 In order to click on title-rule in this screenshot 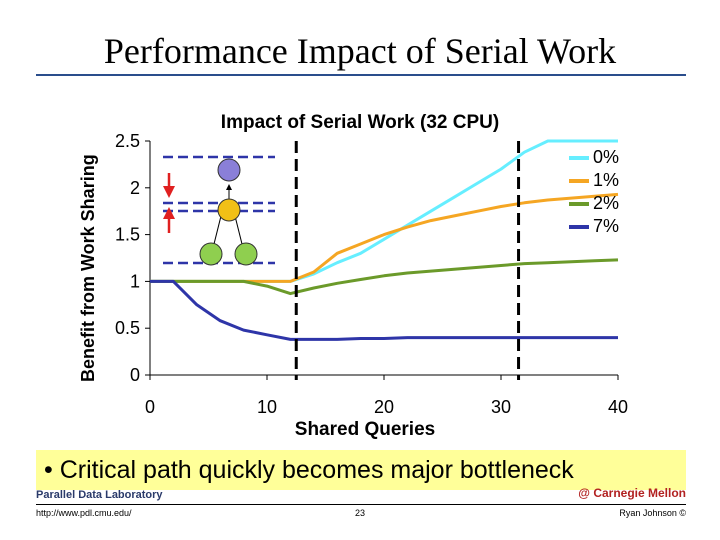, I will do `click(361, 75)`.